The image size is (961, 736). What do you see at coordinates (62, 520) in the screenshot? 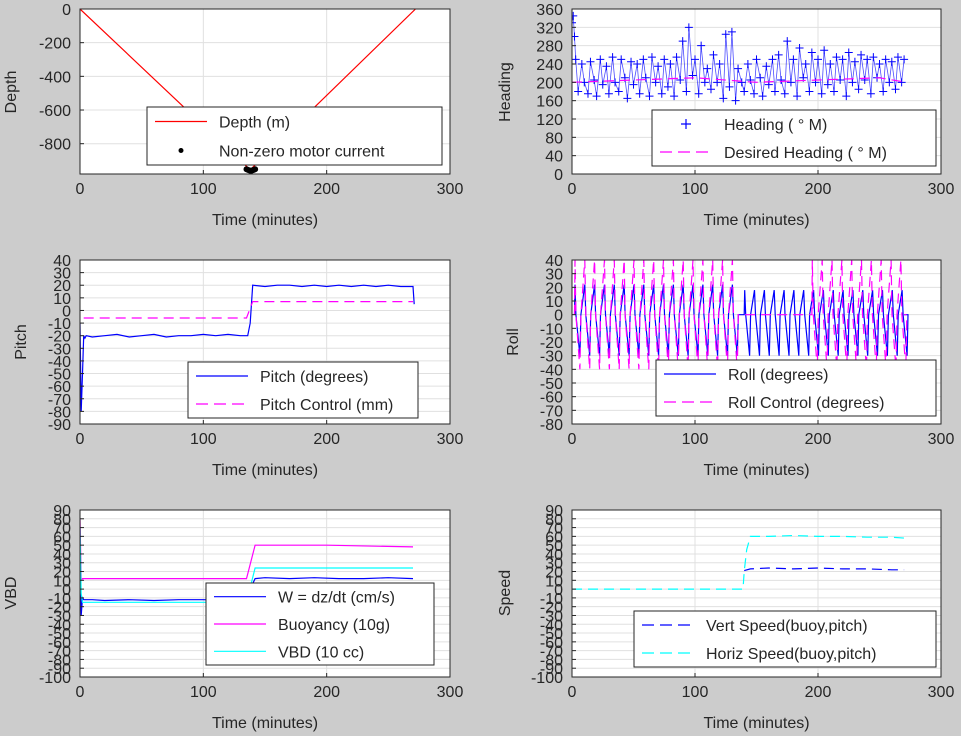
I see `y-tick-label: 80` at bounding box center [62, 520].